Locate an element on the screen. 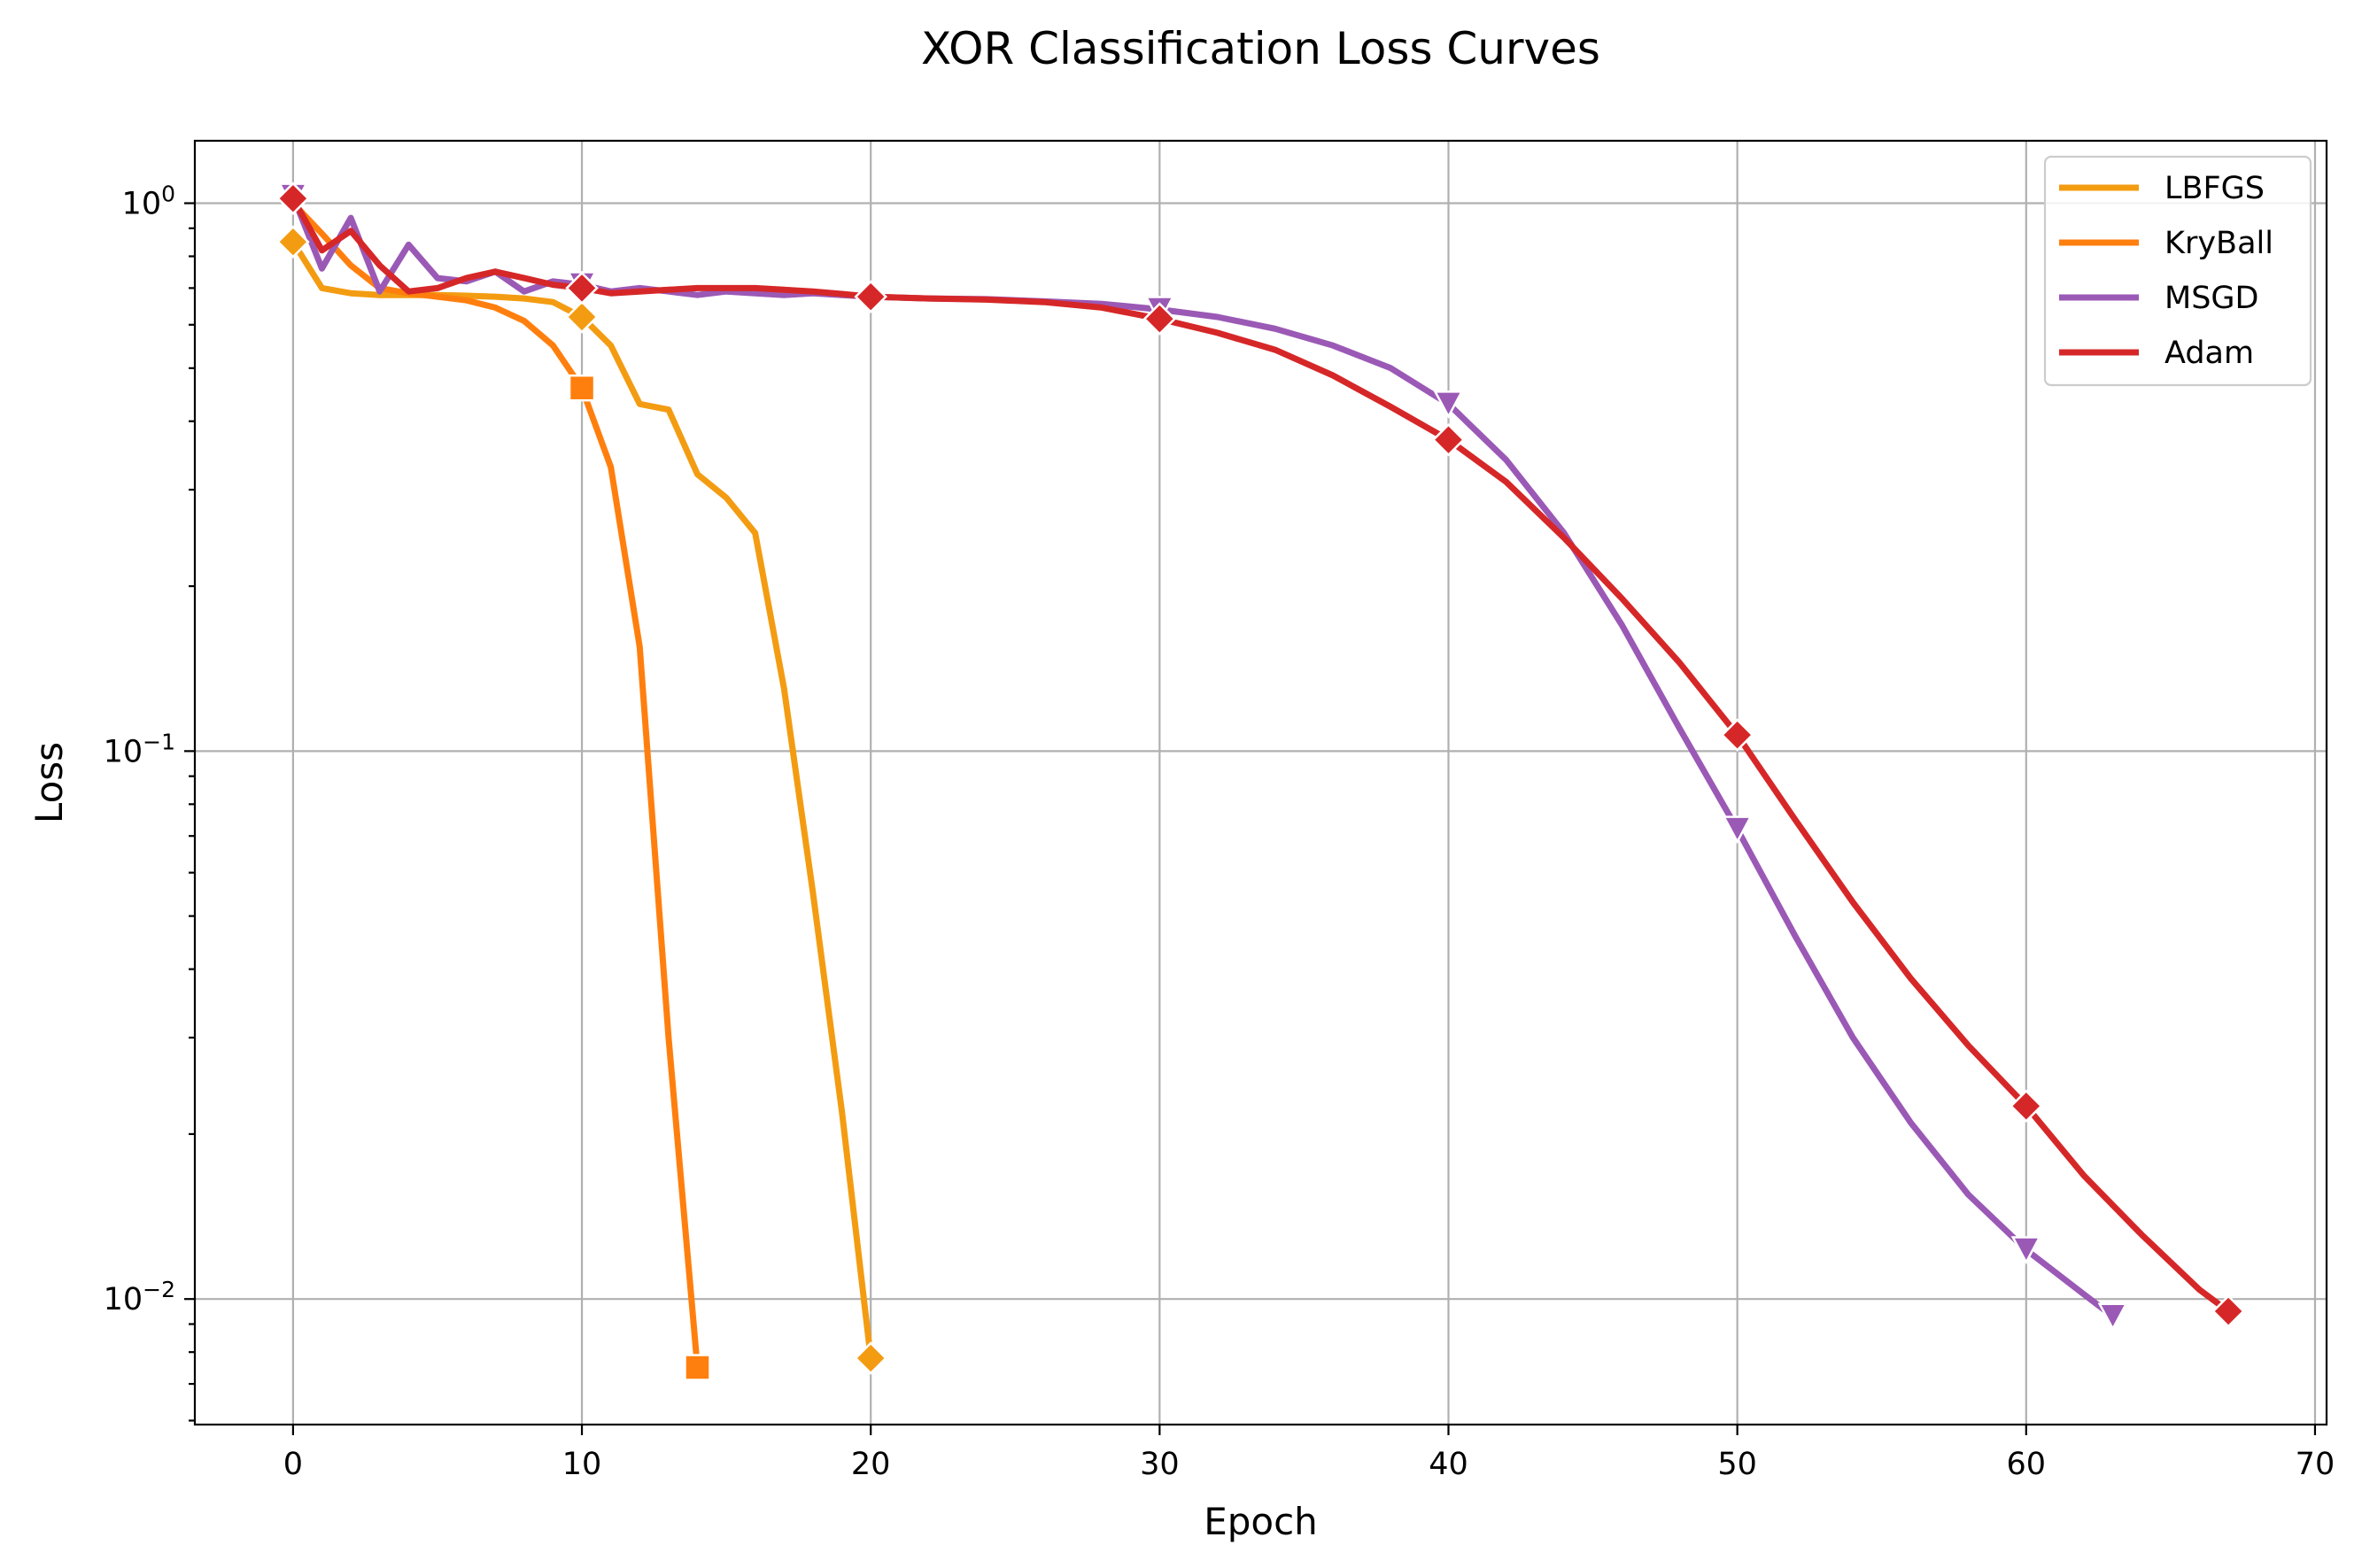 The width and height of the screenshot is (2362, 1568). x-axis-label: Epoch is located at coordinates (1261, 1521).